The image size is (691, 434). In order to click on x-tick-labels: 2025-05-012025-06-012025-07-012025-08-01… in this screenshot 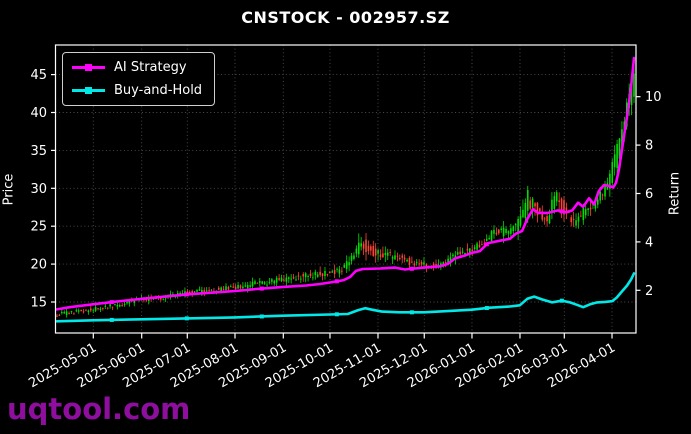, I will do `click(322, 365)`.